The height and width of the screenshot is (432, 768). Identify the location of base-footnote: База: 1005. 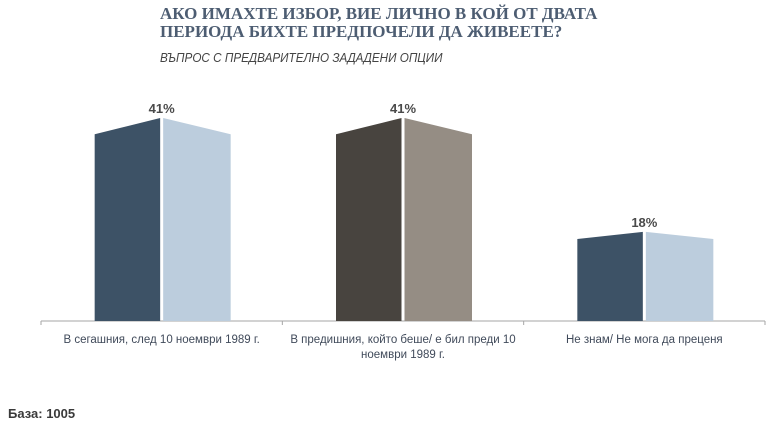
(42, 413).